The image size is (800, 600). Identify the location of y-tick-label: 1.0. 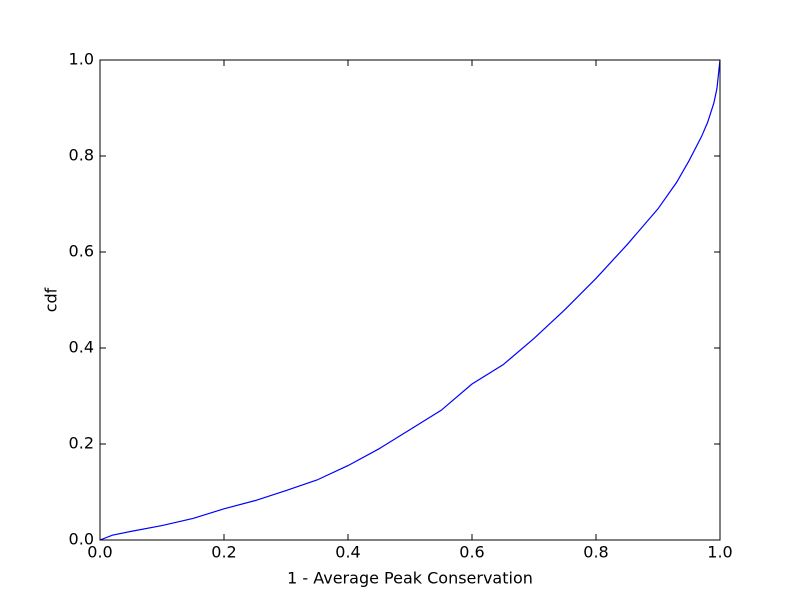
(81, 59).